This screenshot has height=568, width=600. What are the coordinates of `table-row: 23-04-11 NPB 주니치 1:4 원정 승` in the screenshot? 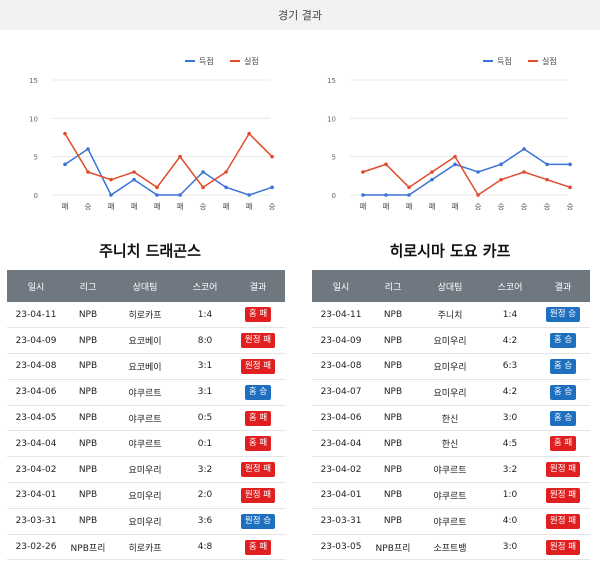 It's located at (451, 315).